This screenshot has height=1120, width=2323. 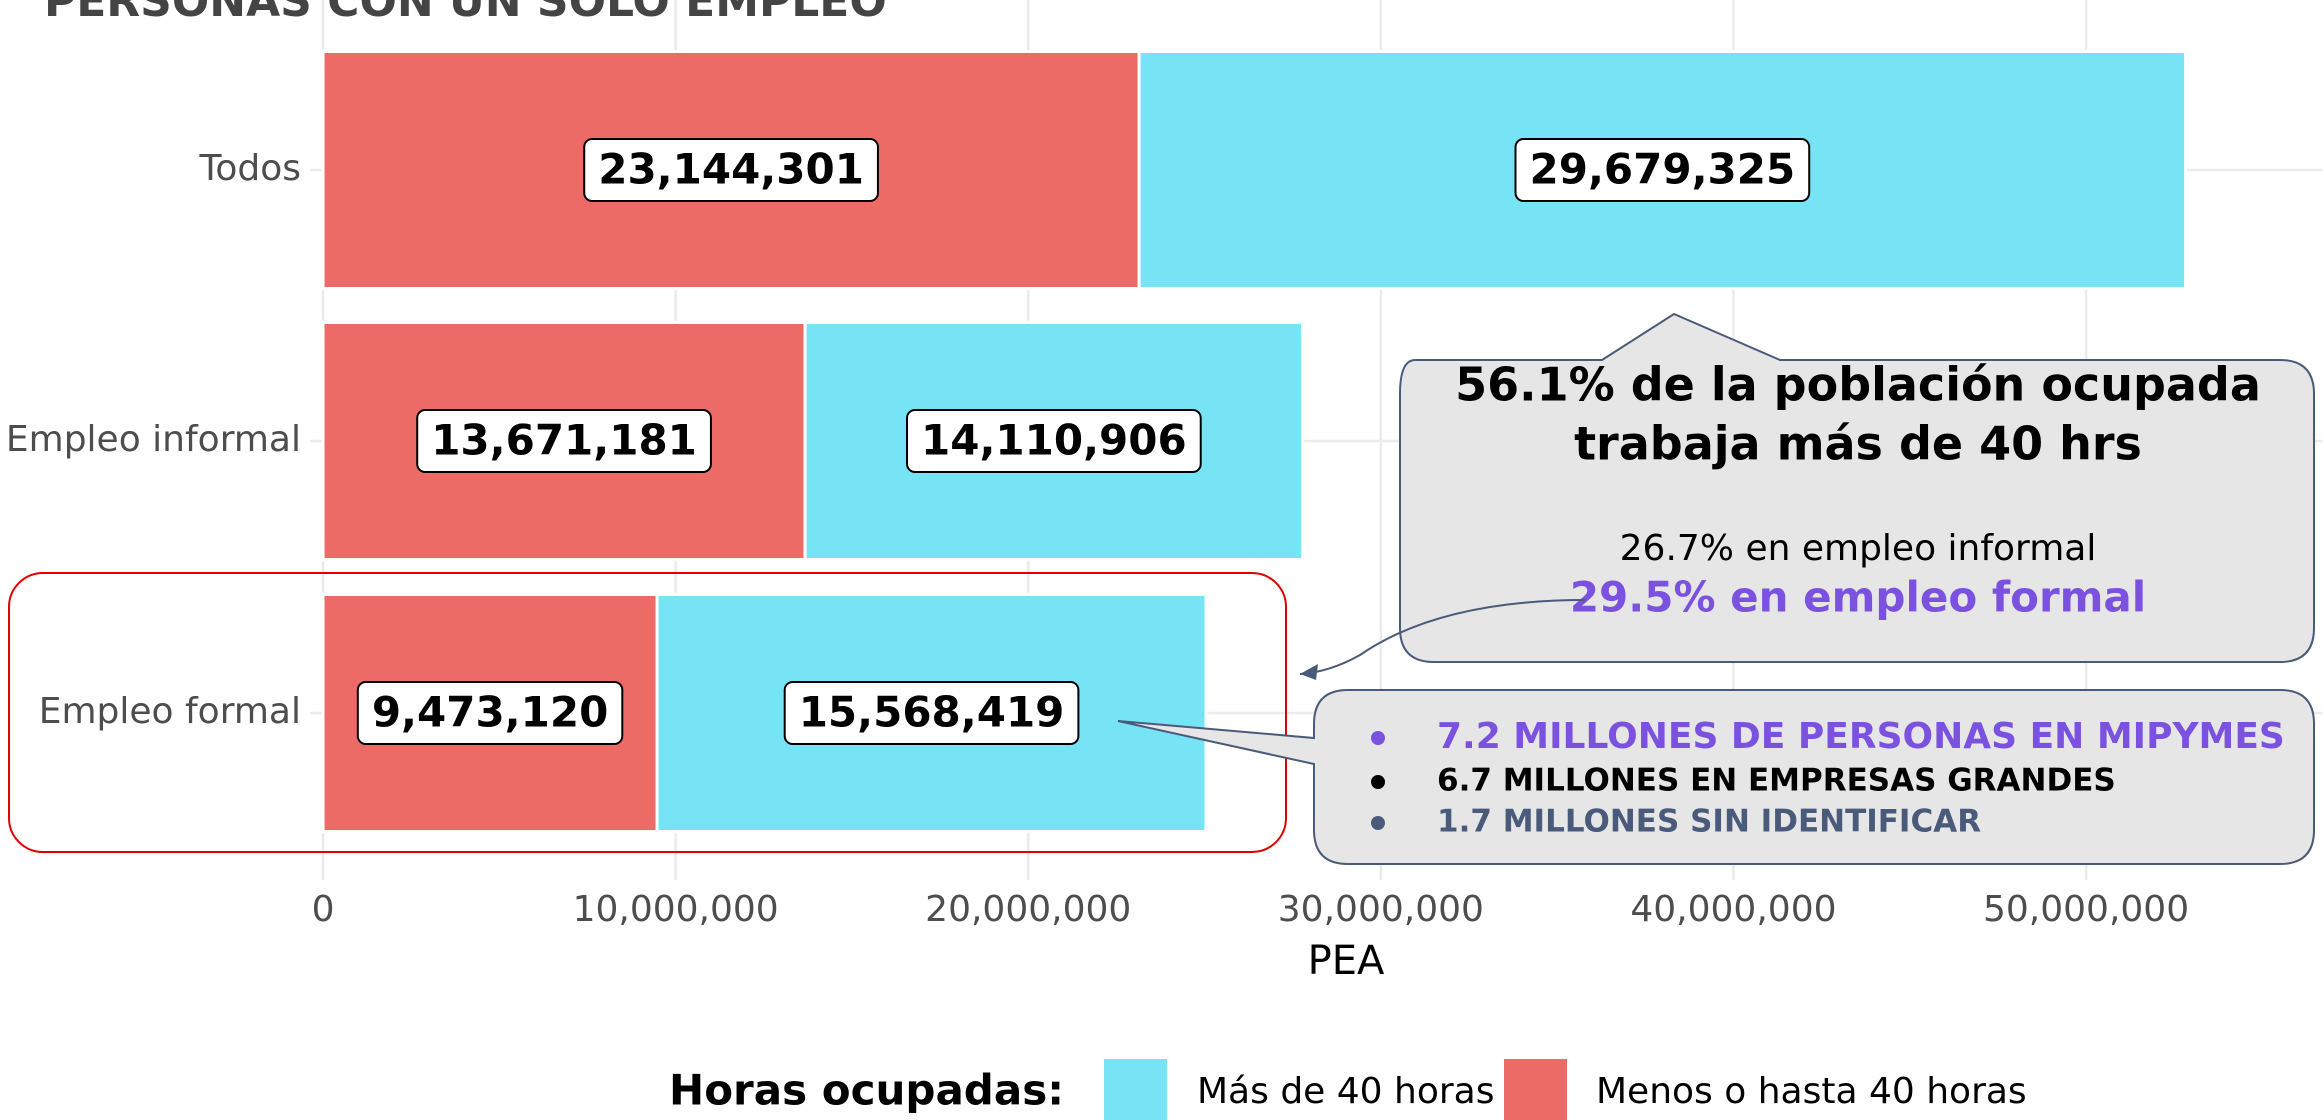 What do you see at coordinates (249, 168) in the screenshot?
I see `y-tick-label: Todos` at bounding box center [249, 168].